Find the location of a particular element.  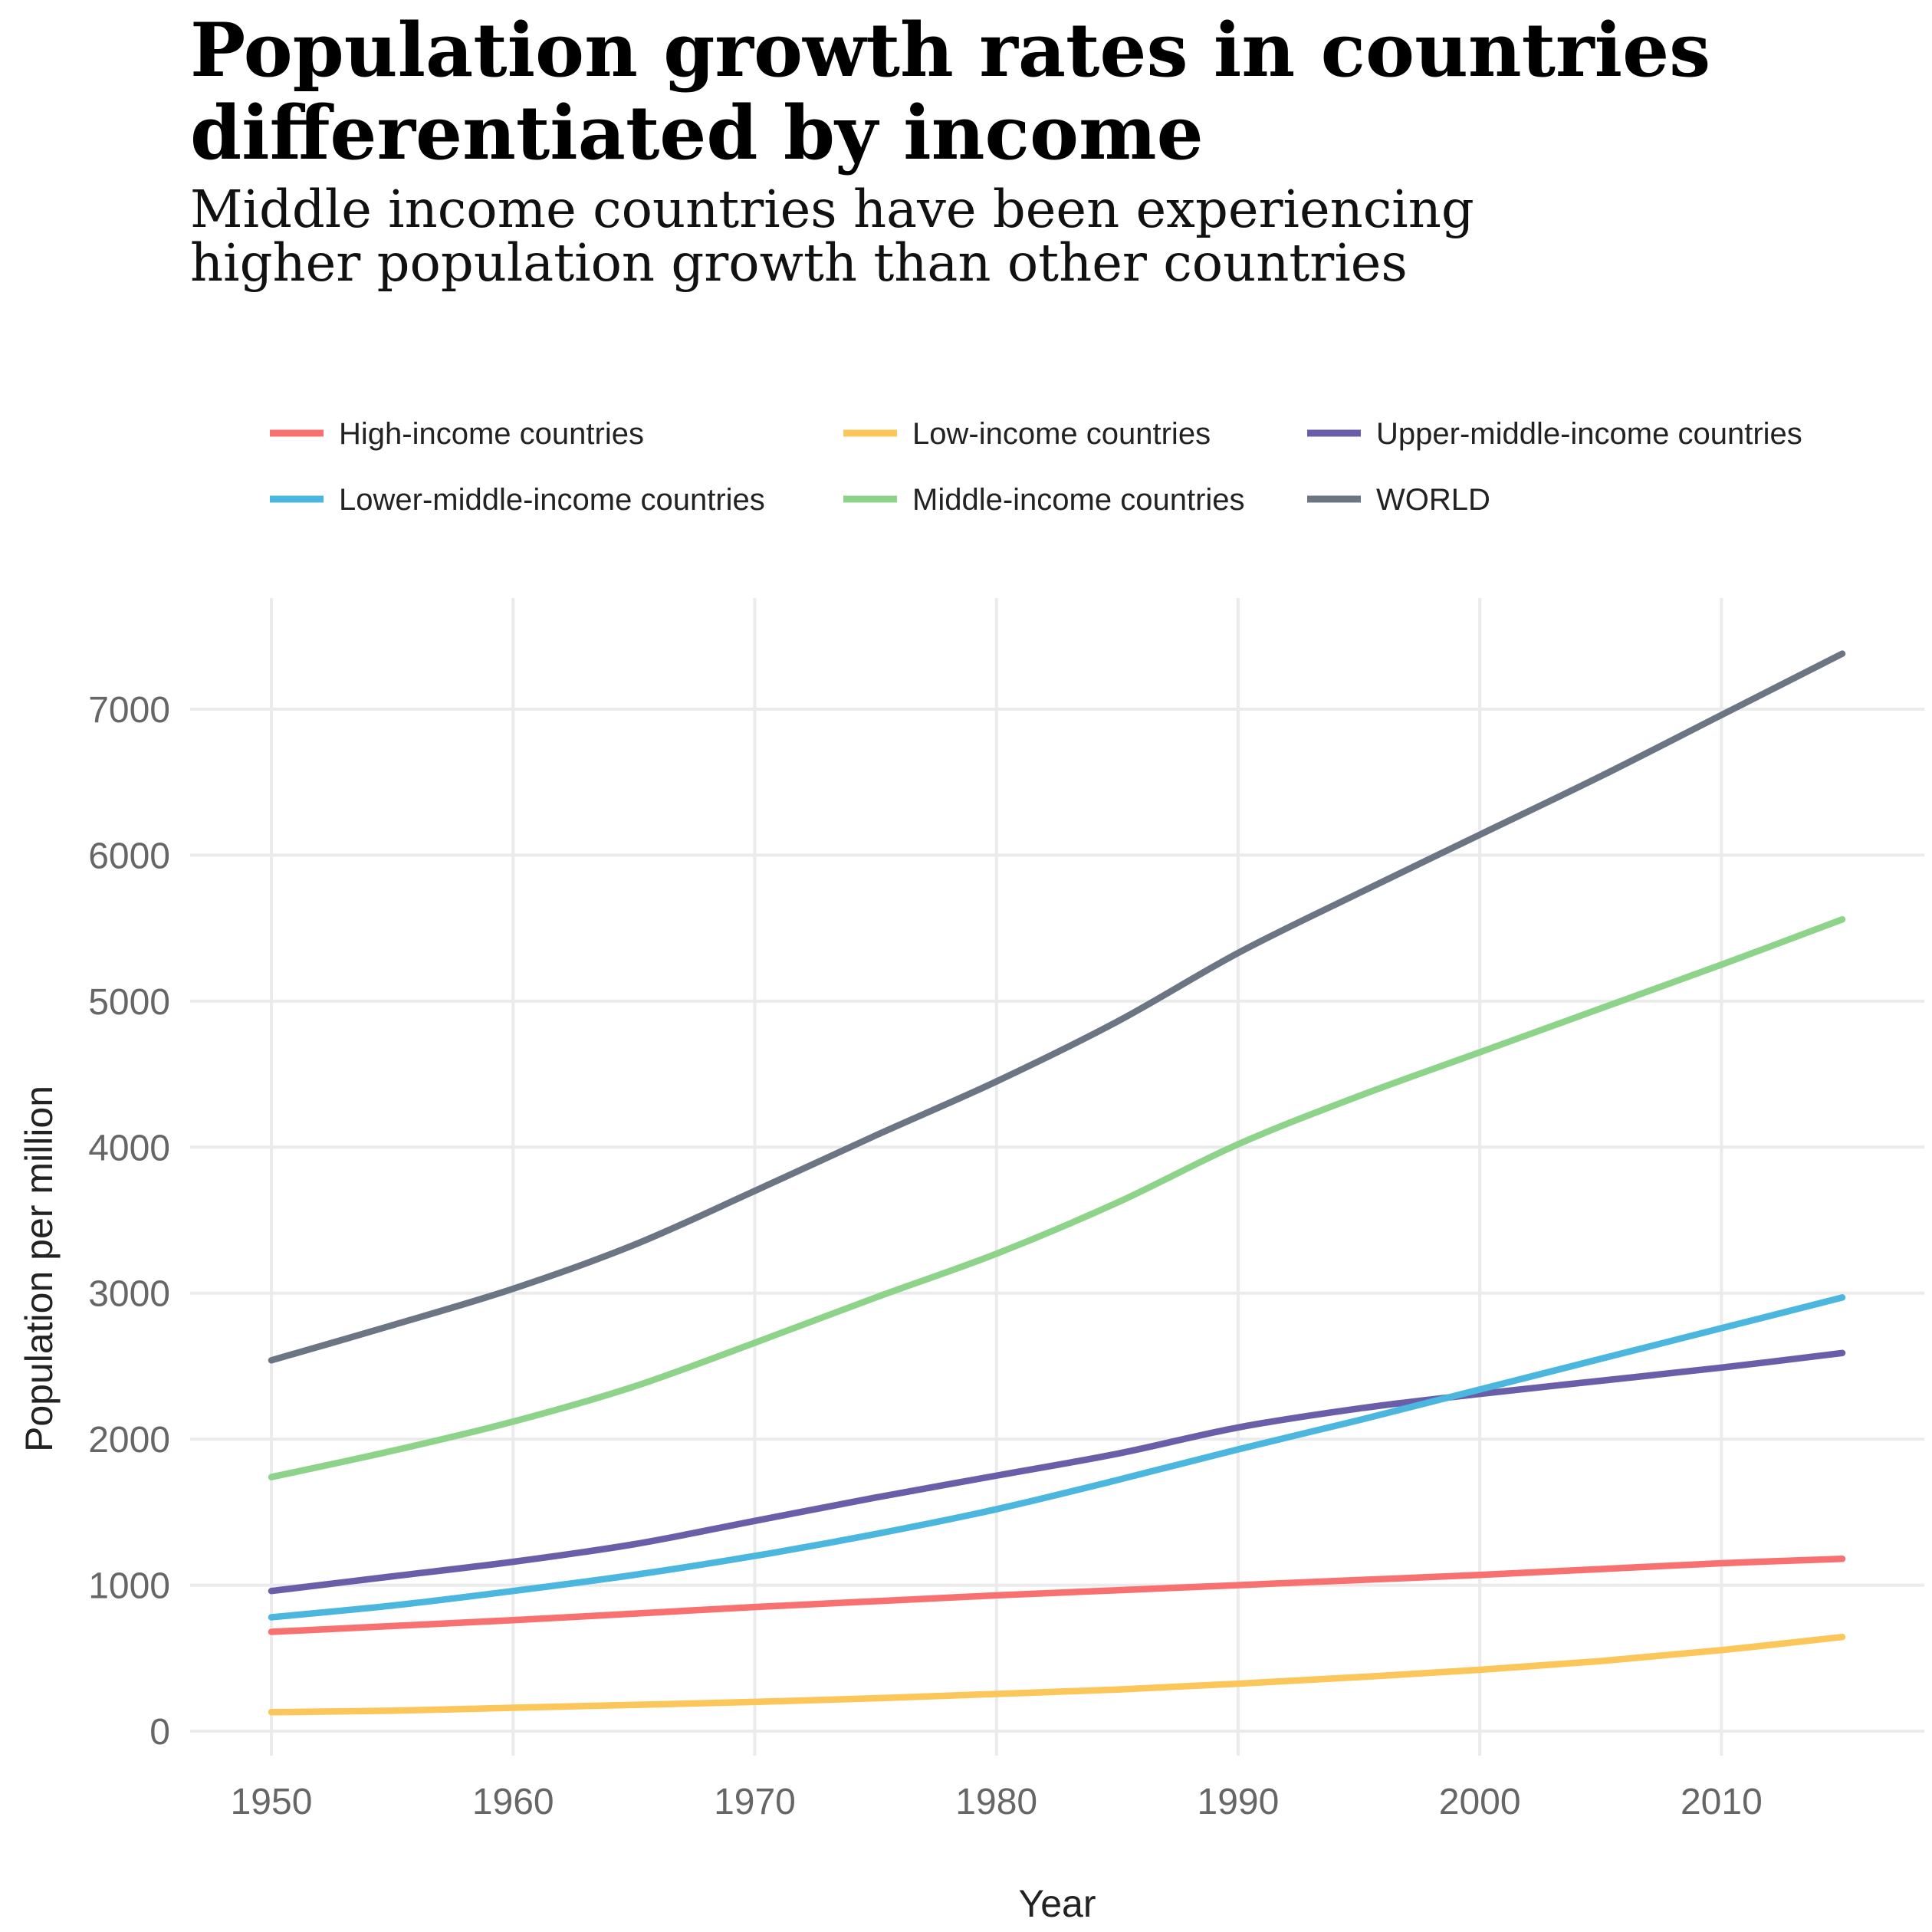

x-tick-label: 2000 is located at coordinates (1480, 1802).